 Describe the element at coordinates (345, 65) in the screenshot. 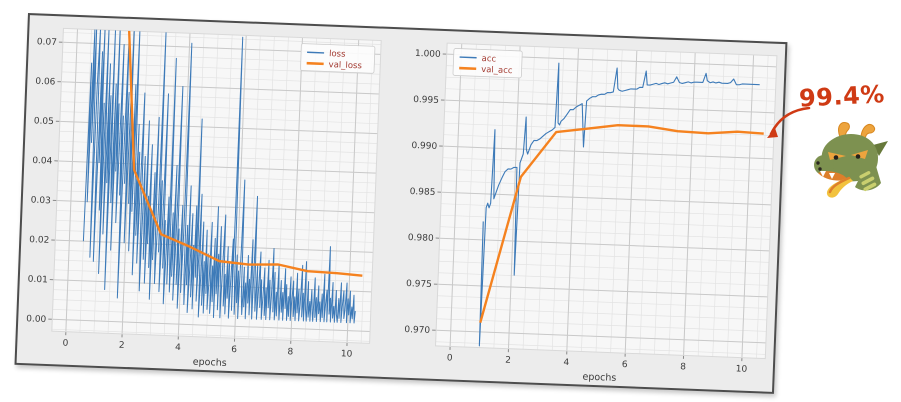

I see `svg-text: val_loss` at that location.